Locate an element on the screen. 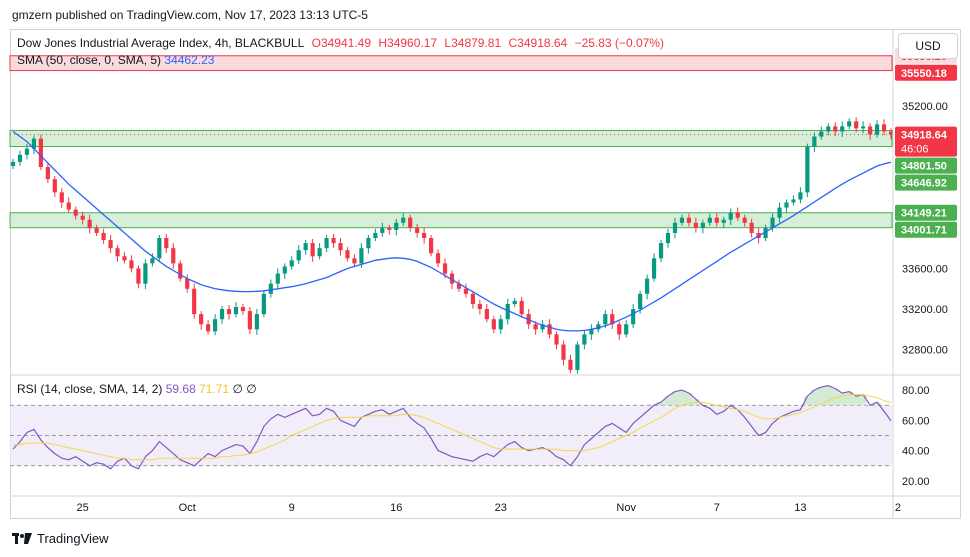 The width and height of the screenshot is (970, 557). sma-legend: SMA (50, close, 0, SMA, 5) 34462.23 is located at coordinates (115, 60).